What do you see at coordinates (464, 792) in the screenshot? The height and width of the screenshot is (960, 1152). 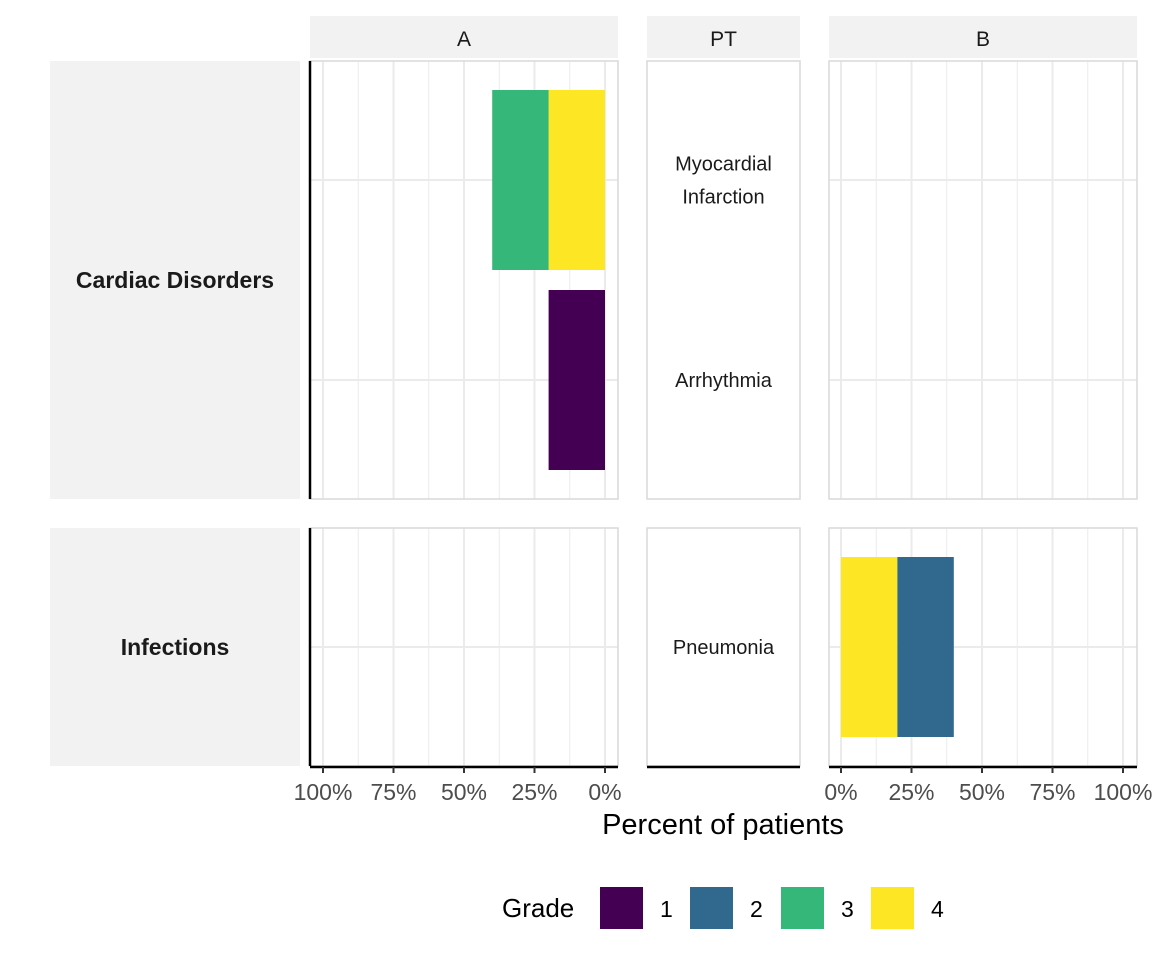 I see `x-tick-label-a: 50%` at bounding box center [464, 792].